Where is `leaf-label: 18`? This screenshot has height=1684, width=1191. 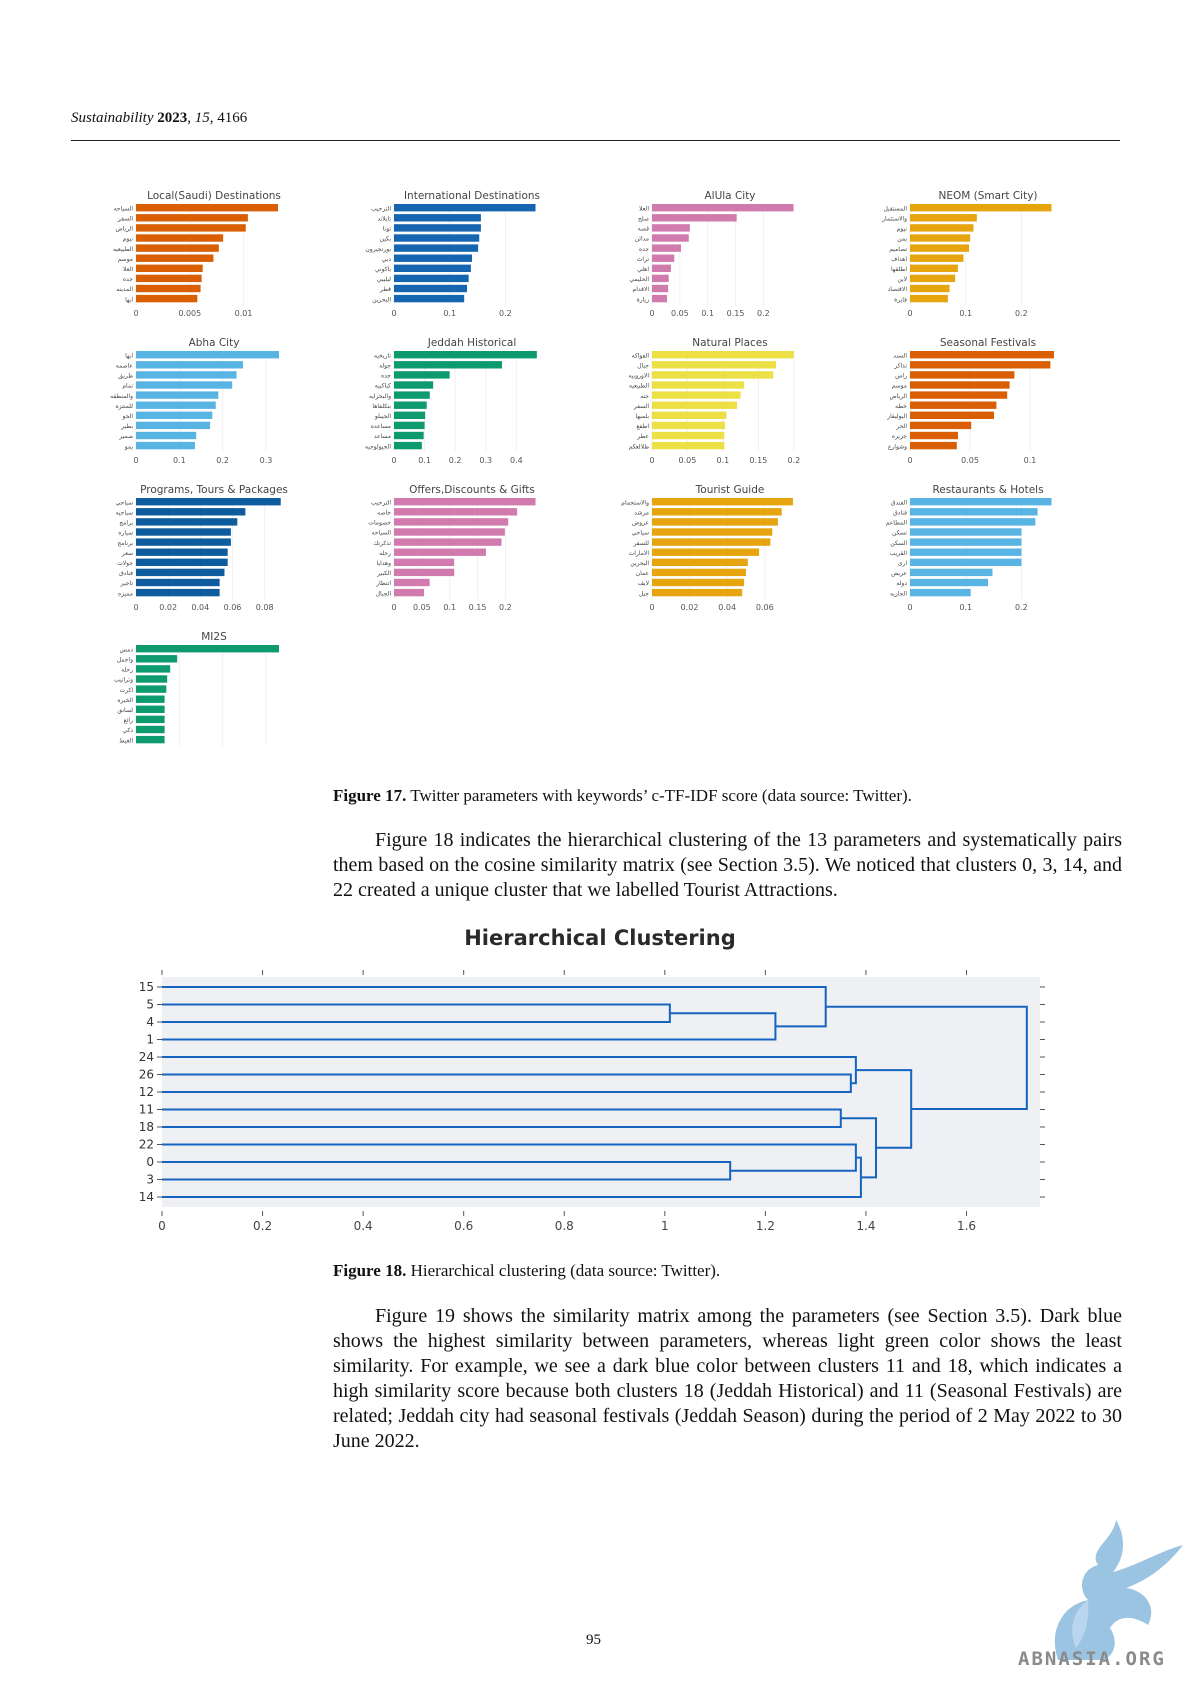
leaf-label: 18 is located at coordinates (146, 1127).